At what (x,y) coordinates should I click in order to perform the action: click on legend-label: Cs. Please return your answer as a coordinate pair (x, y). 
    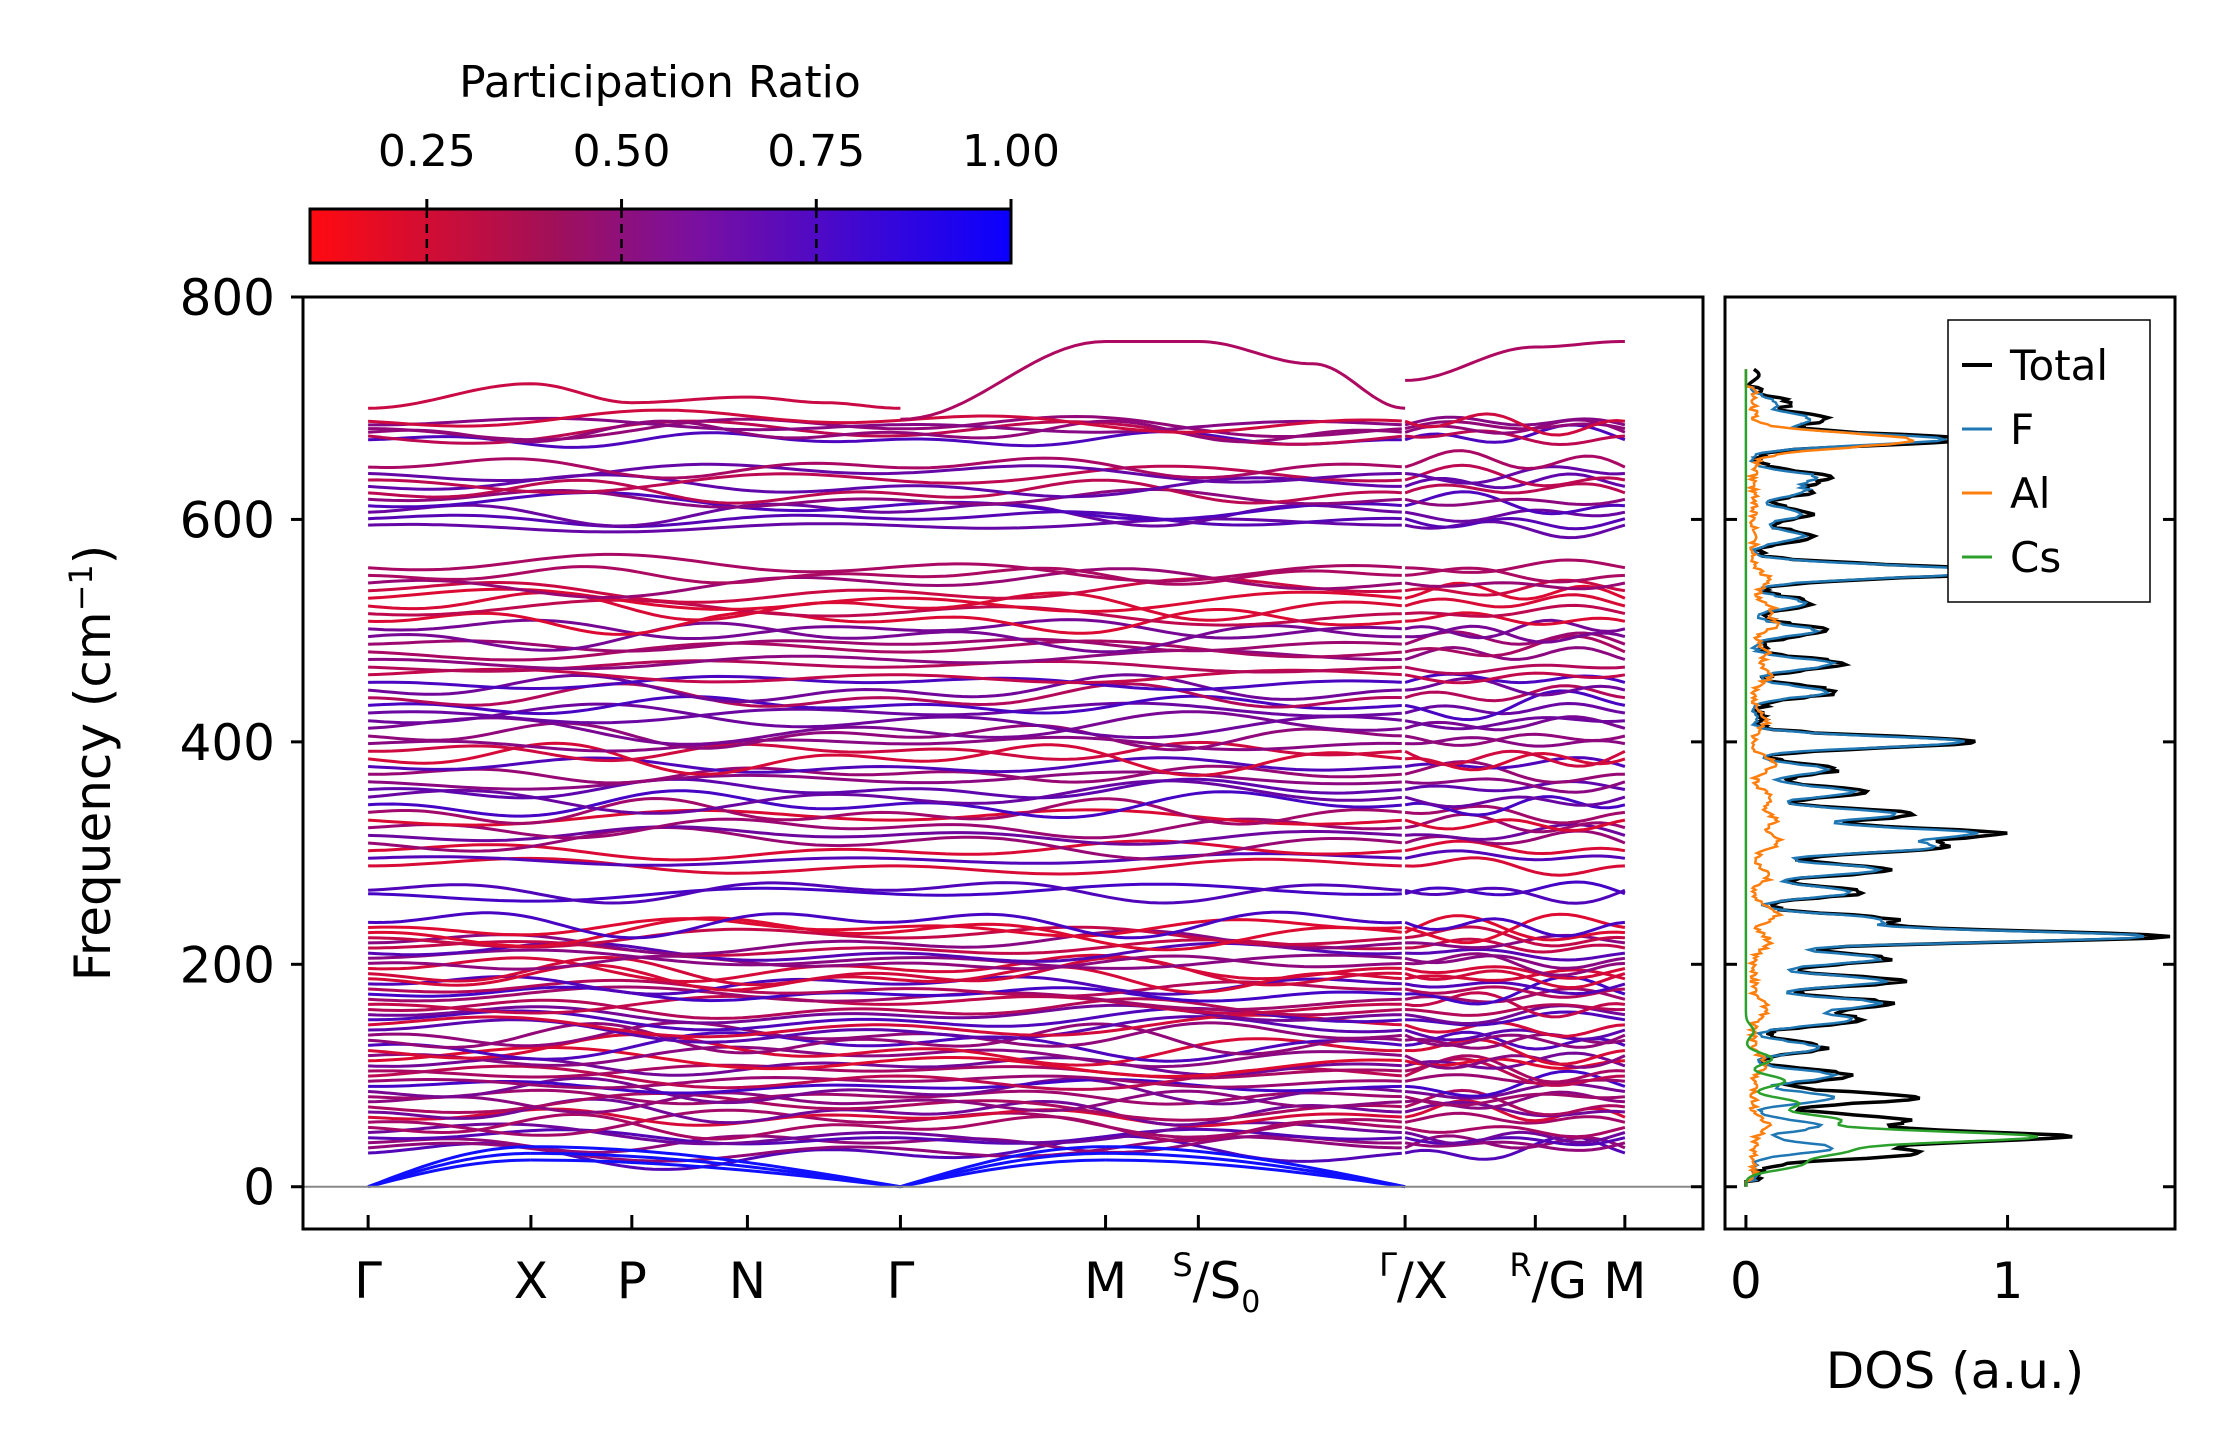
    Looking at the image, I should click on (2035, 557).